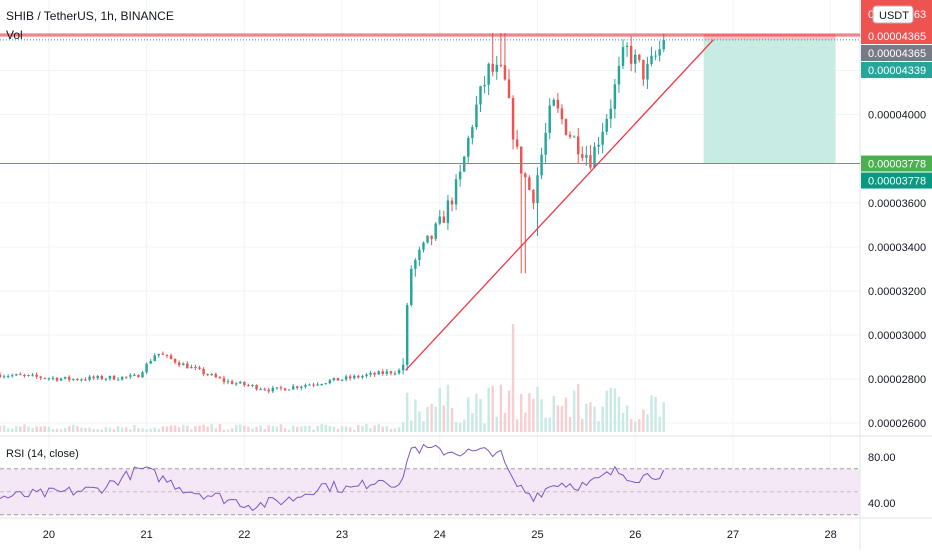 The image size is (932, 555). Describe the element at coordinates (90, 16) in the screenshot. I see `symbol-title: SHIB / TetherUS, 1h, BINANCE` at that location.